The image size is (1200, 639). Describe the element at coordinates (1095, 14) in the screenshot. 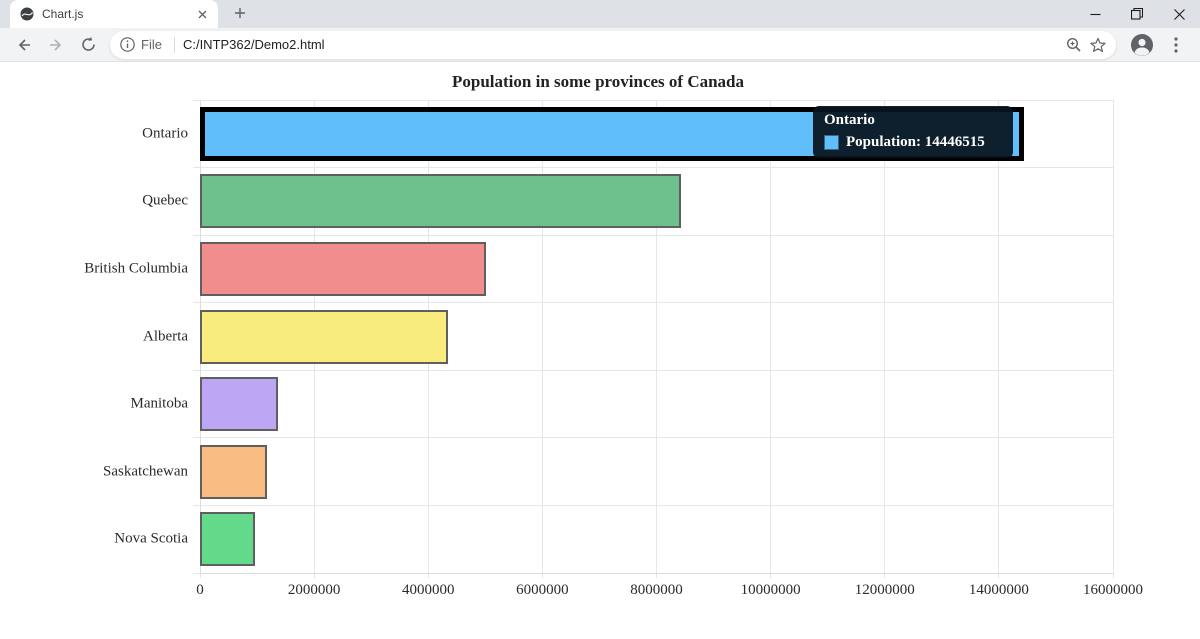

I see `minimize-button` at that location.